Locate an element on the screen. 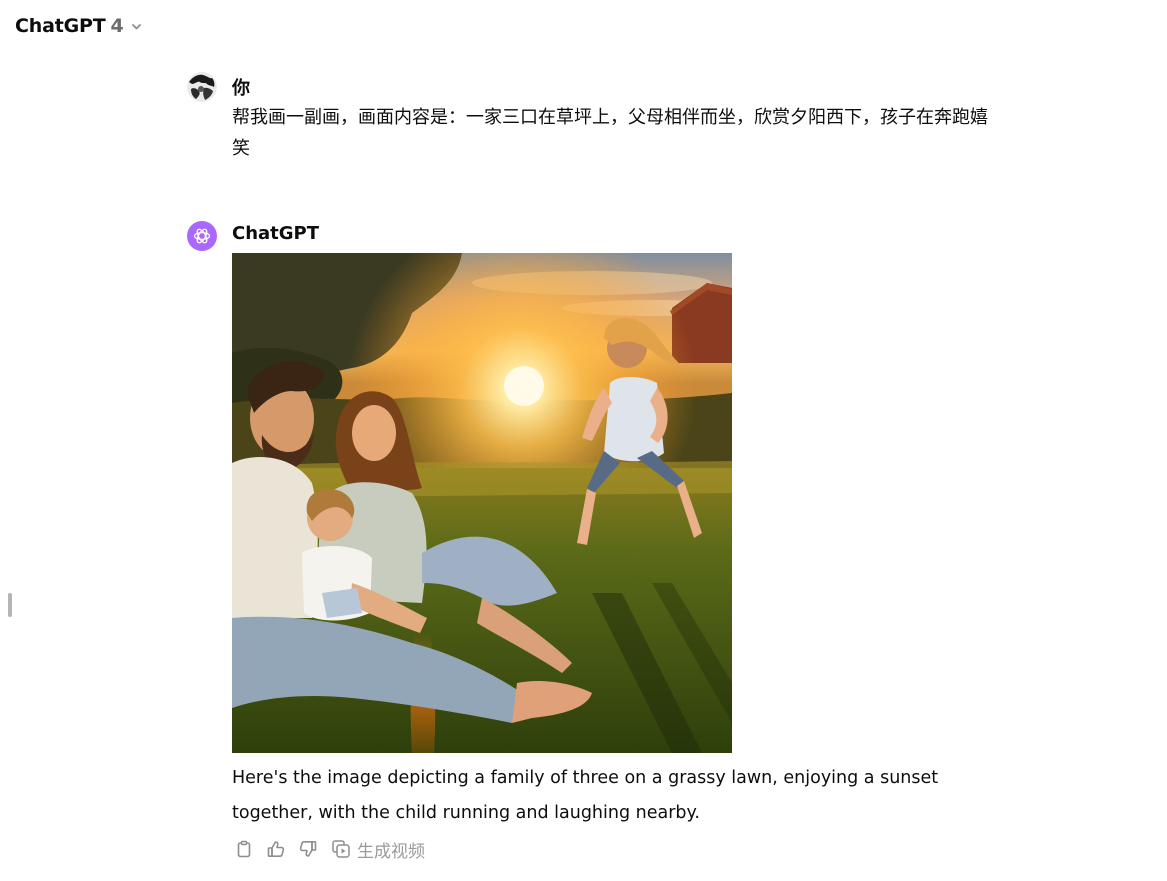  generate-video-label: 生成视频 is located at coordinates (391, 851).